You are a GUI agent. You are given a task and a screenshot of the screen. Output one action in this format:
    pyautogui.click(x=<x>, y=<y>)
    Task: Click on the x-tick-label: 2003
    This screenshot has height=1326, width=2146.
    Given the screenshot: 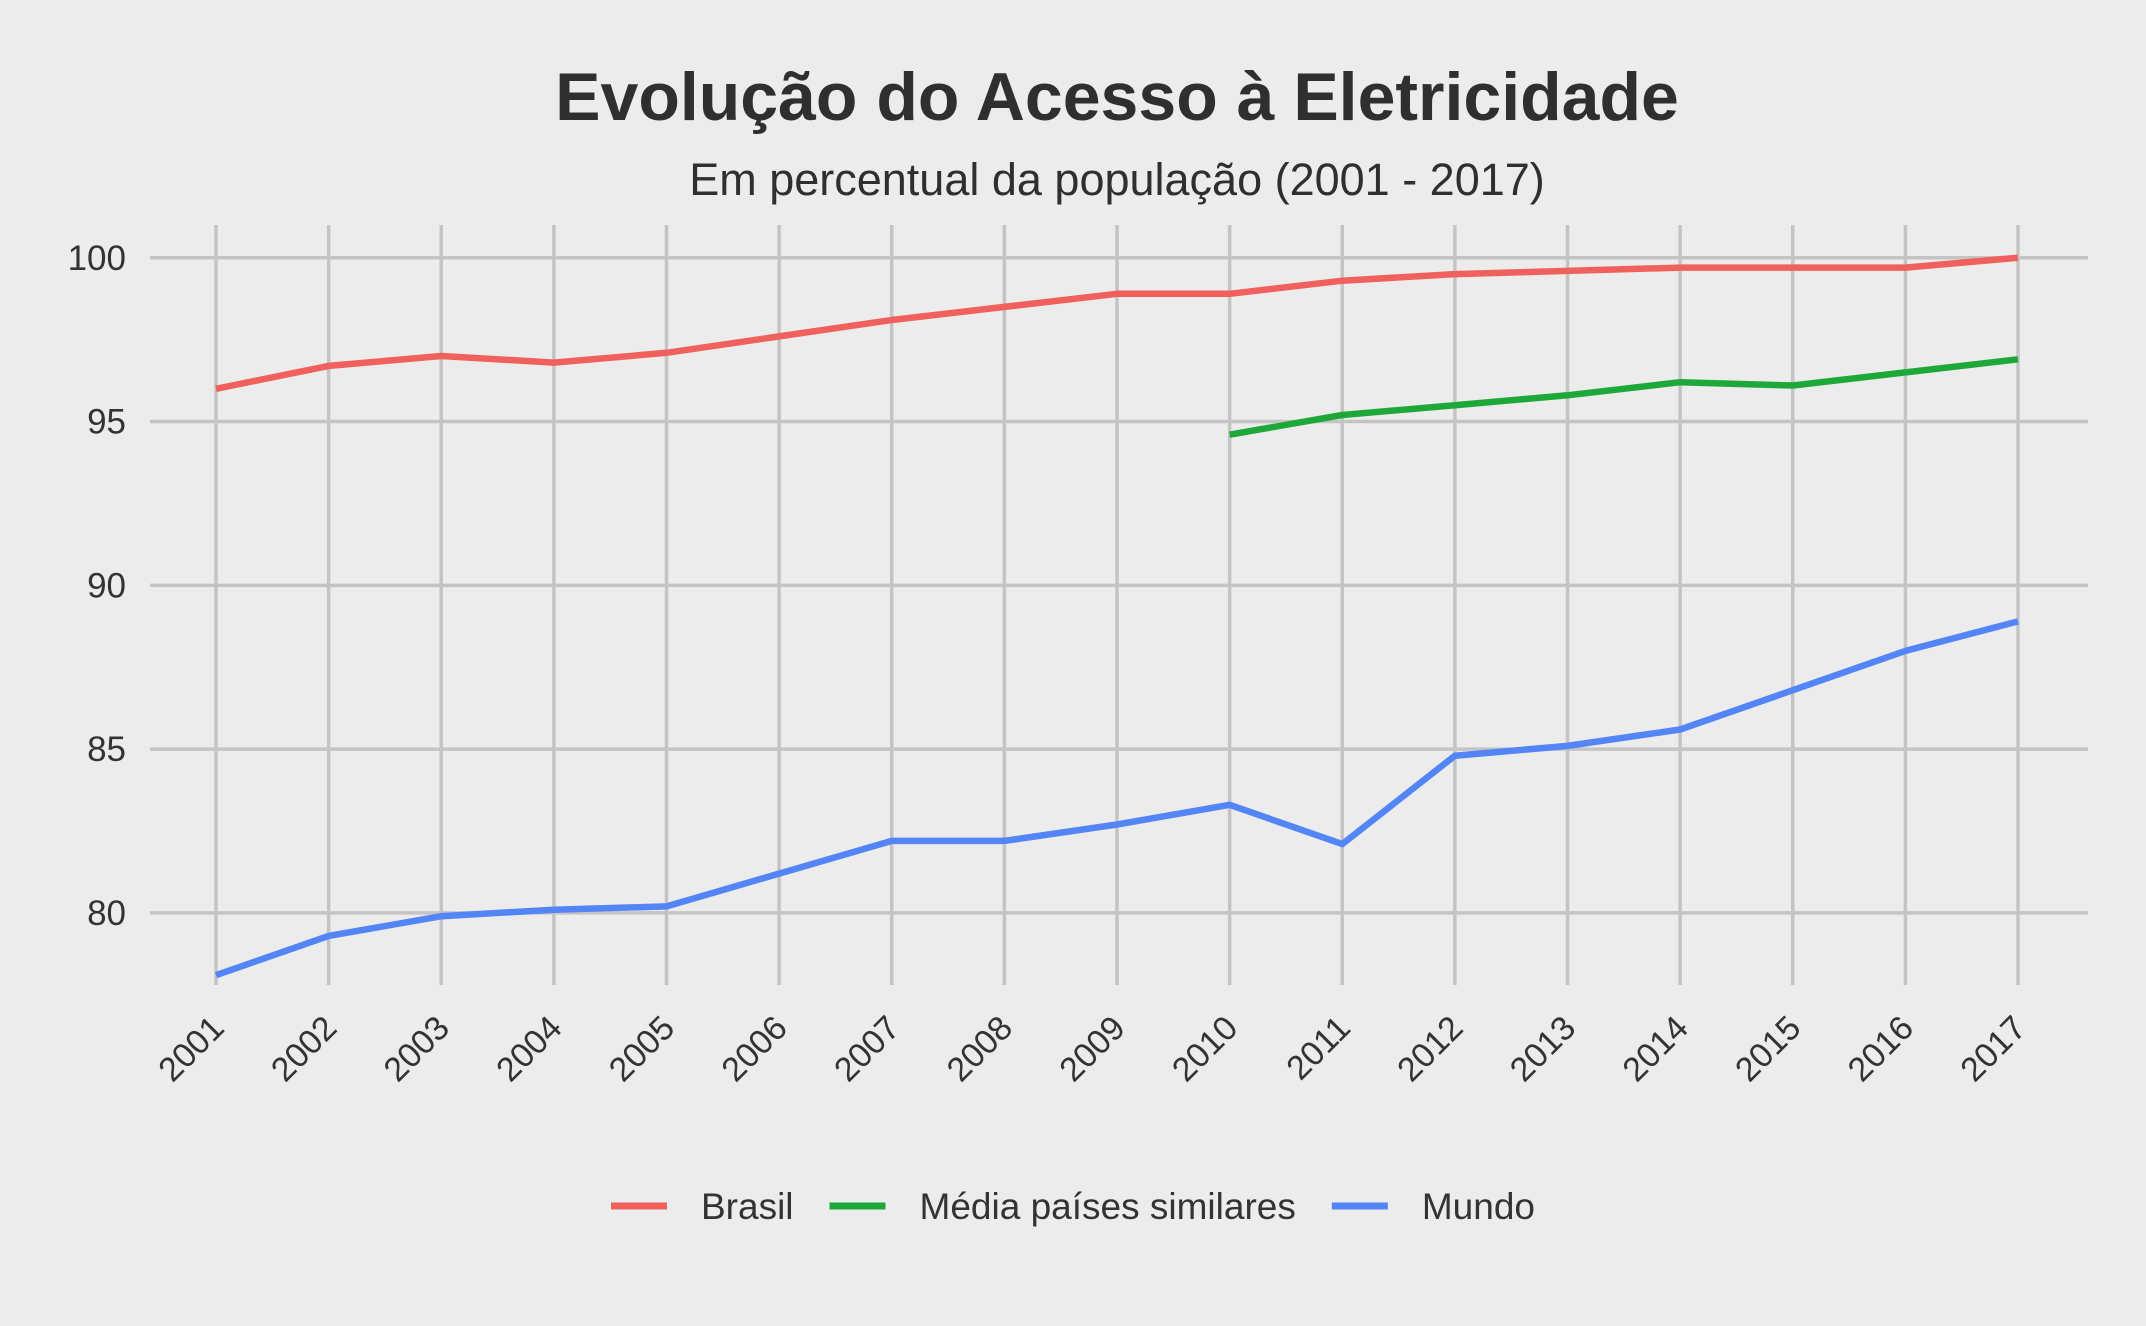 What is the action you would take?
    pyautogui.click(x=417, y=1049)
    